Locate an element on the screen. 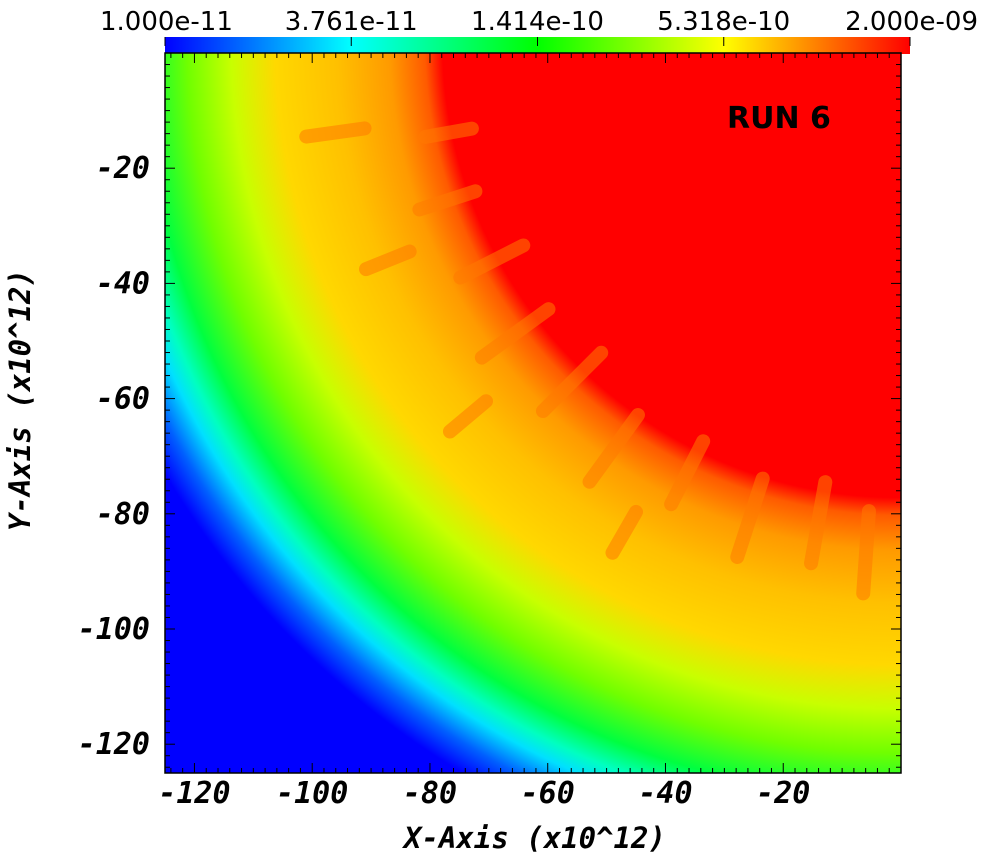 The height and width of the screenshot is (856, 984). x-tick-label: -20 is located at coordinates (783, 793).